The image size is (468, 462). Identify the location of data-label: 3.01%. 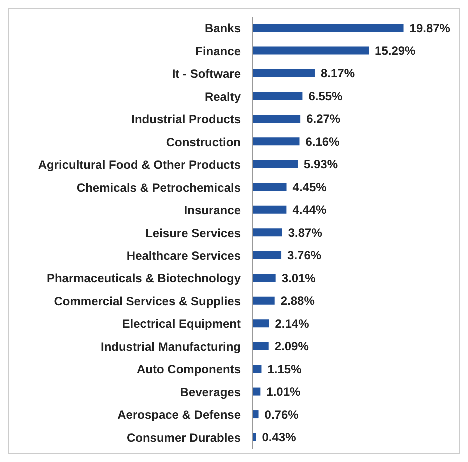
(299, 278).